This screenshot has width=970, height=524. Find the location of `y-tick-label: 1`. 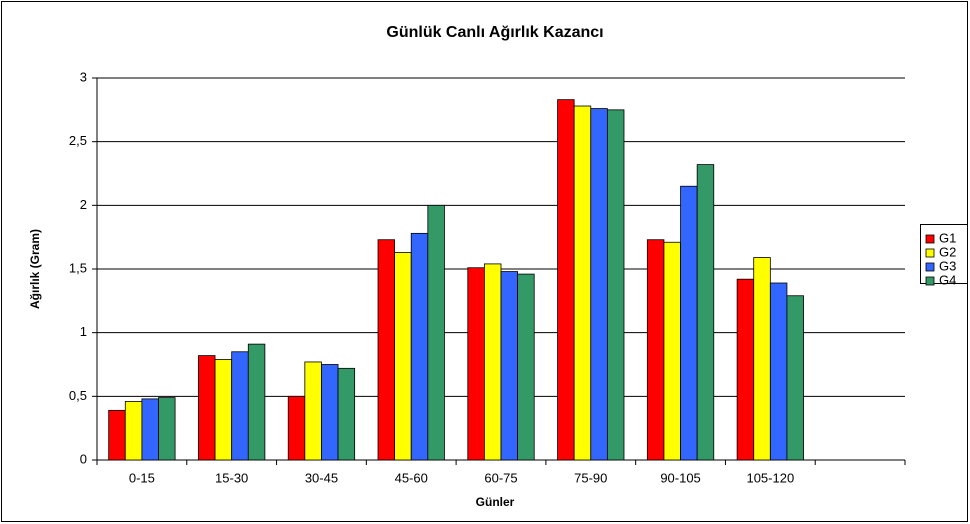

y-tick-label: 1 is located at coordinates (83, 331).